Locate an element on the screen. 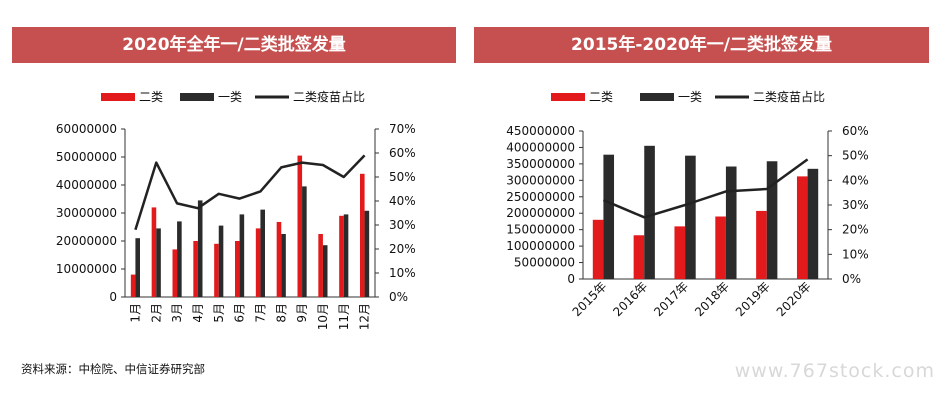  x-tick-label: 11月 is located at coordinates (344, 316).